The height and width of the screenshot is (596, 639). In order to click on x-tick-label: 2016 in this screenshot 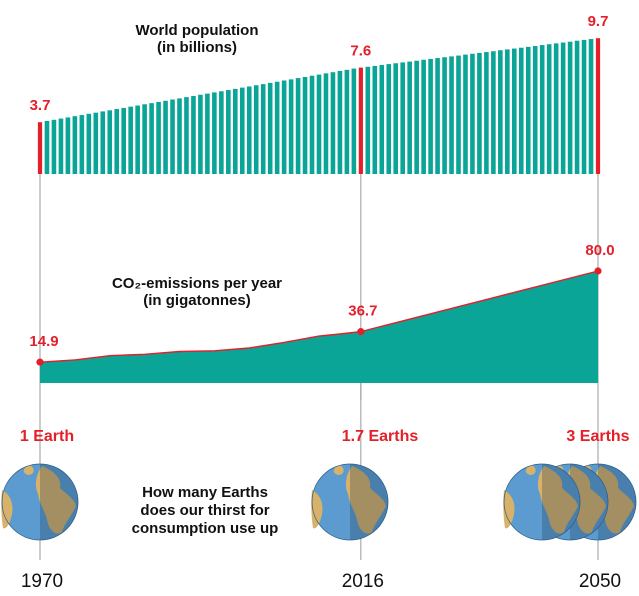, I will do `click(363, 581)`.